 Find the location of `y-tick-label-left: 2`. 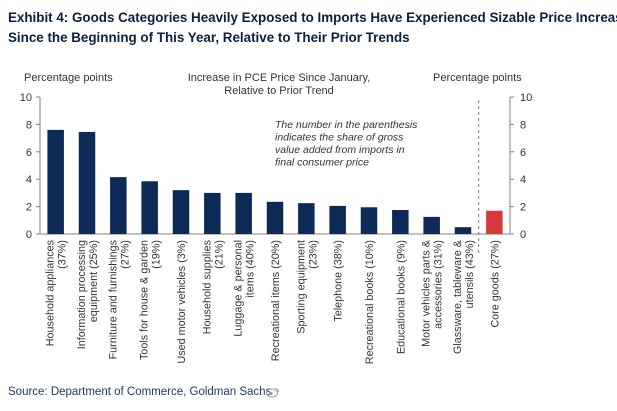

y-tick-label-left: 2 is located at coordinates (29, 208).